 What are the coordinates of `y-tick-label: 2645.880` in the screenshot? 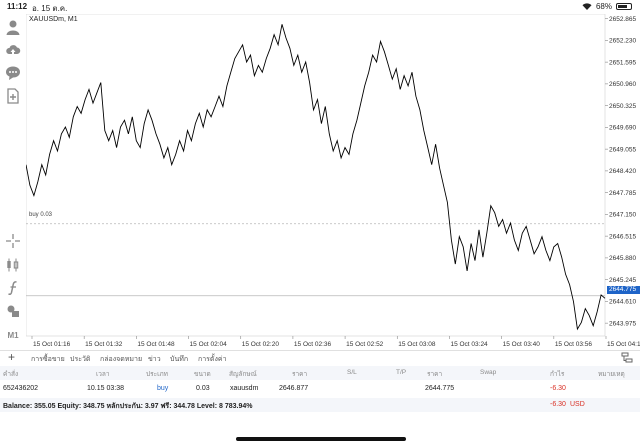 It's located at (622, 258).